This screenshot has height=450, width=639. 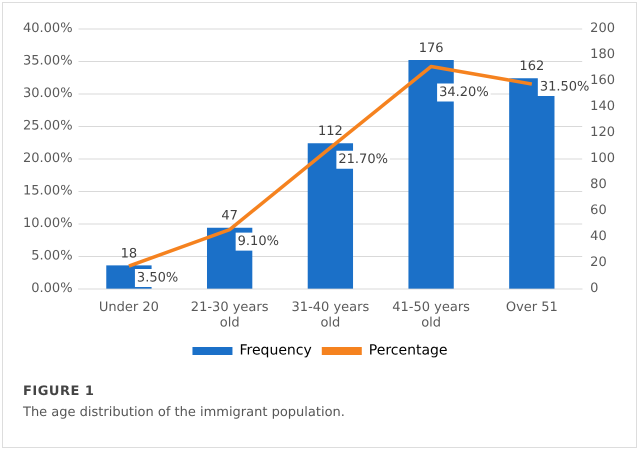 What do you see at coordinates (408, 350) in the screenshot?
I see `legend-label: Percentage` at bounding box center [408, 350].